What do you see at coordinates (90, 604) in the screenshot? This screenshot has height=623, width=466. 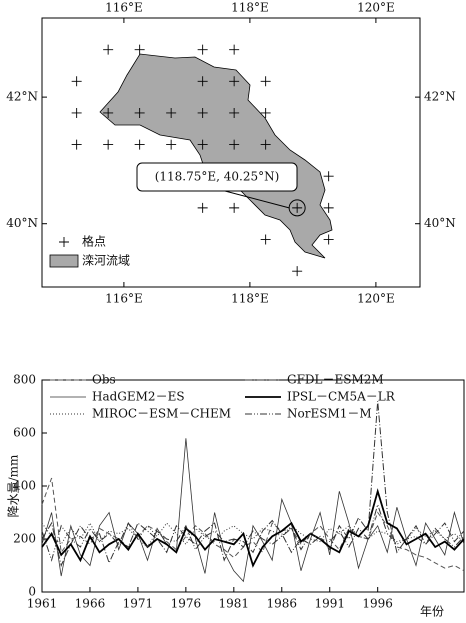 I see `x-tick-label: 1966` at bounding box center [90, 604].